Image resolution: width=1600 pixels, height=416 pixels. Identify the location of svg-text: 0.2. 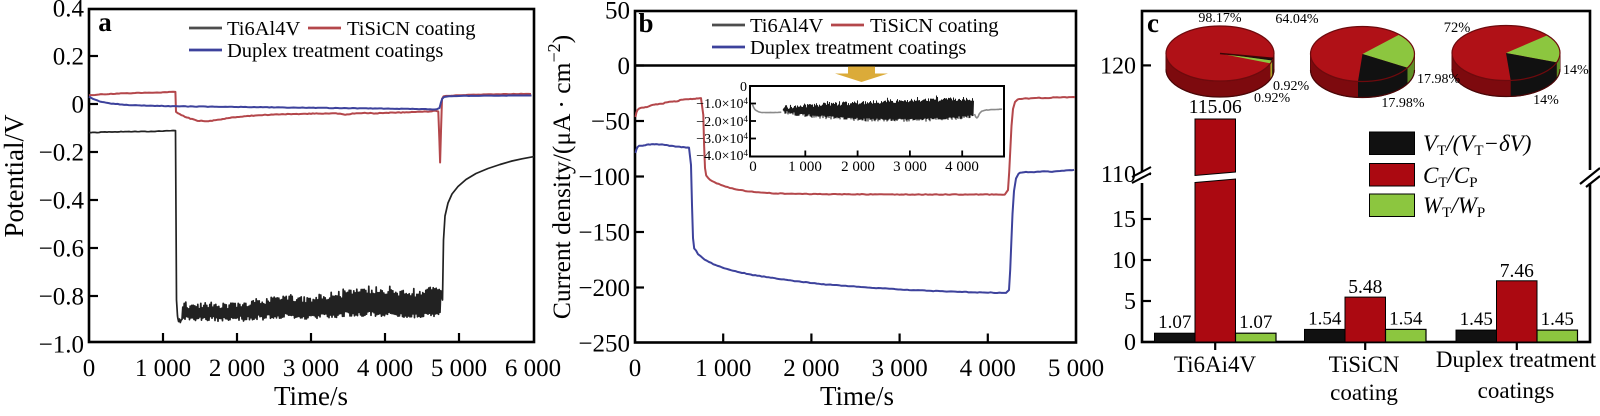
(68, 57).